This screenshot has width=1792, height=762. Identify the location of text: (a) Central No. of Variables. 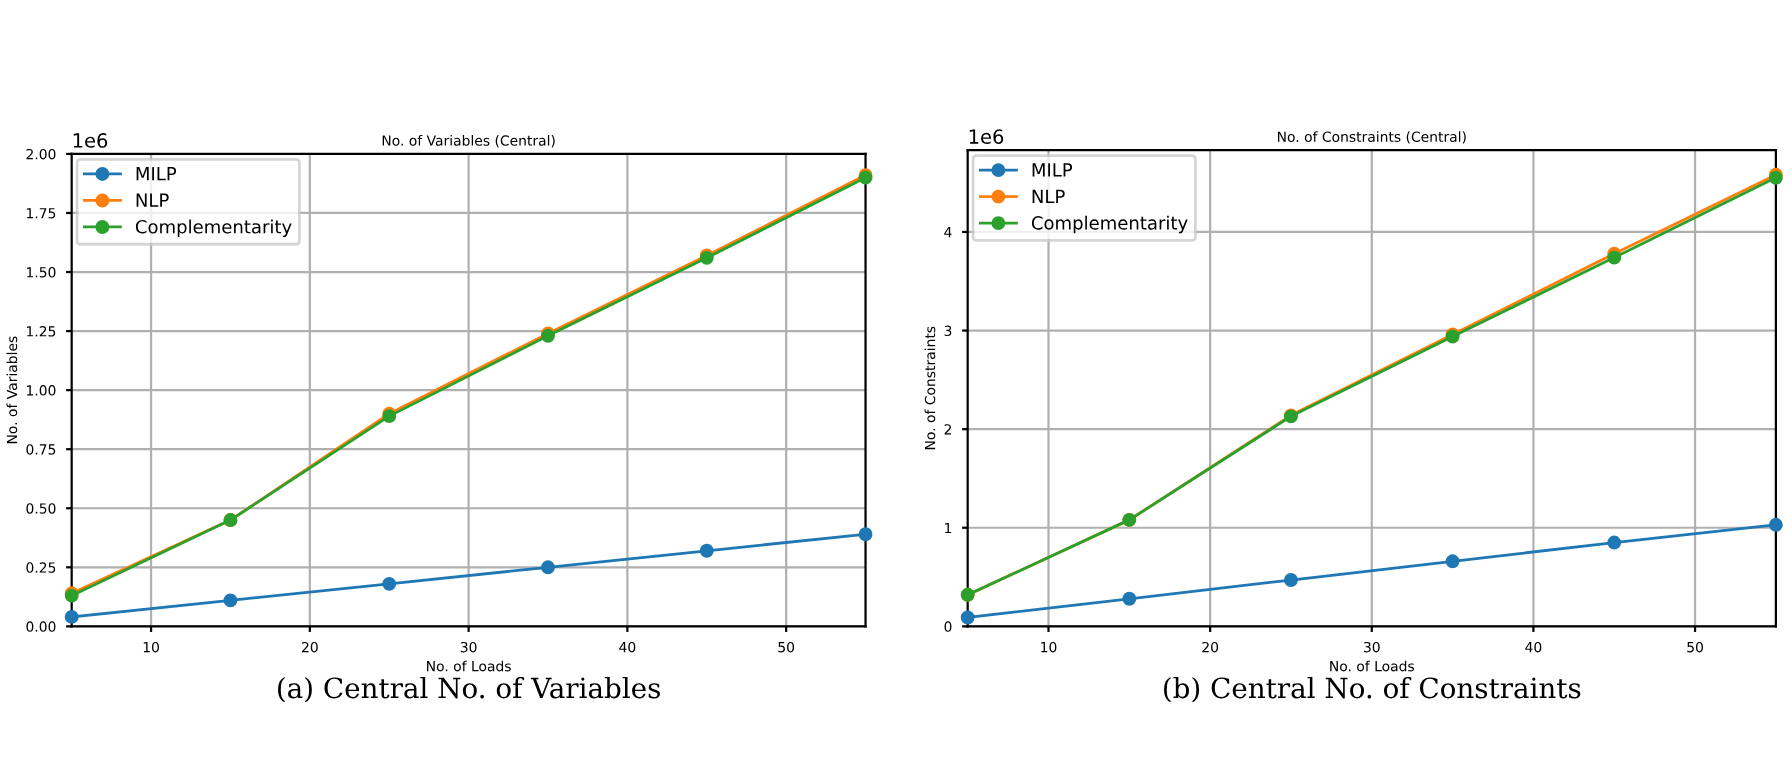
(469, 689).